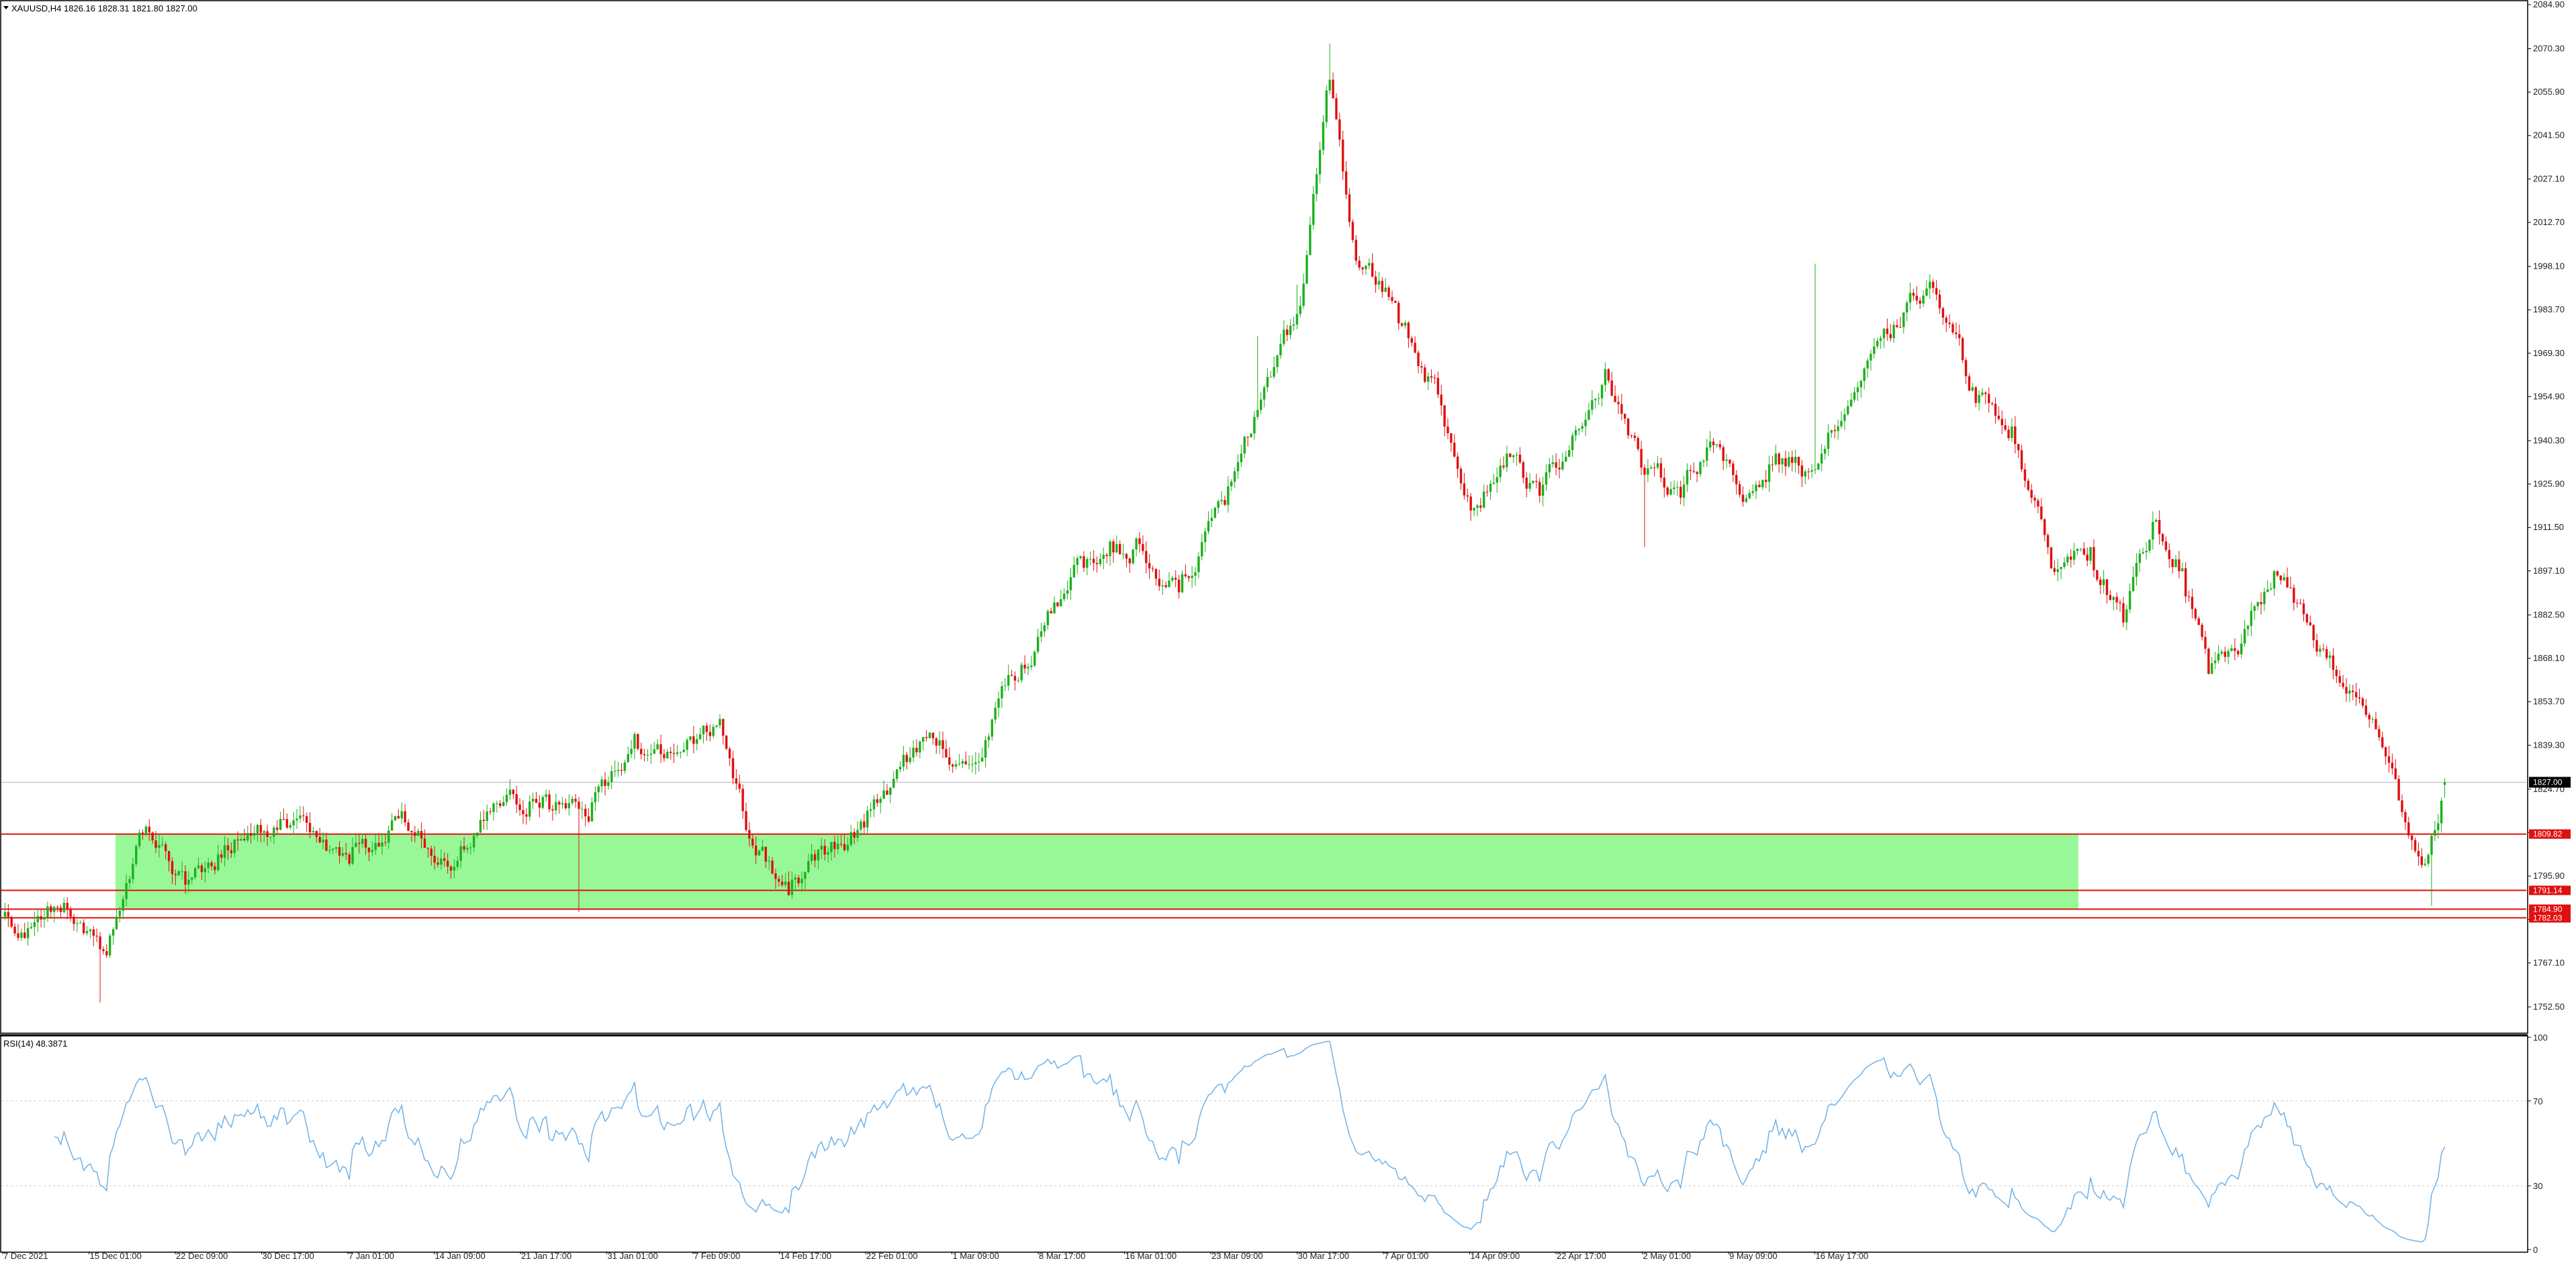  What do you see at coordinates (2550, 834) in the screenshot?
I see `level-price-tag` at bounding box center [2550, 834].